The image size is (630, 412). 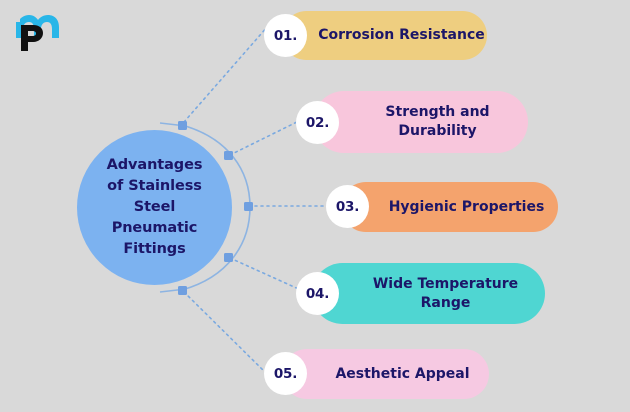 I want to click on item-number-1: 01., so click(x=285, y=35).